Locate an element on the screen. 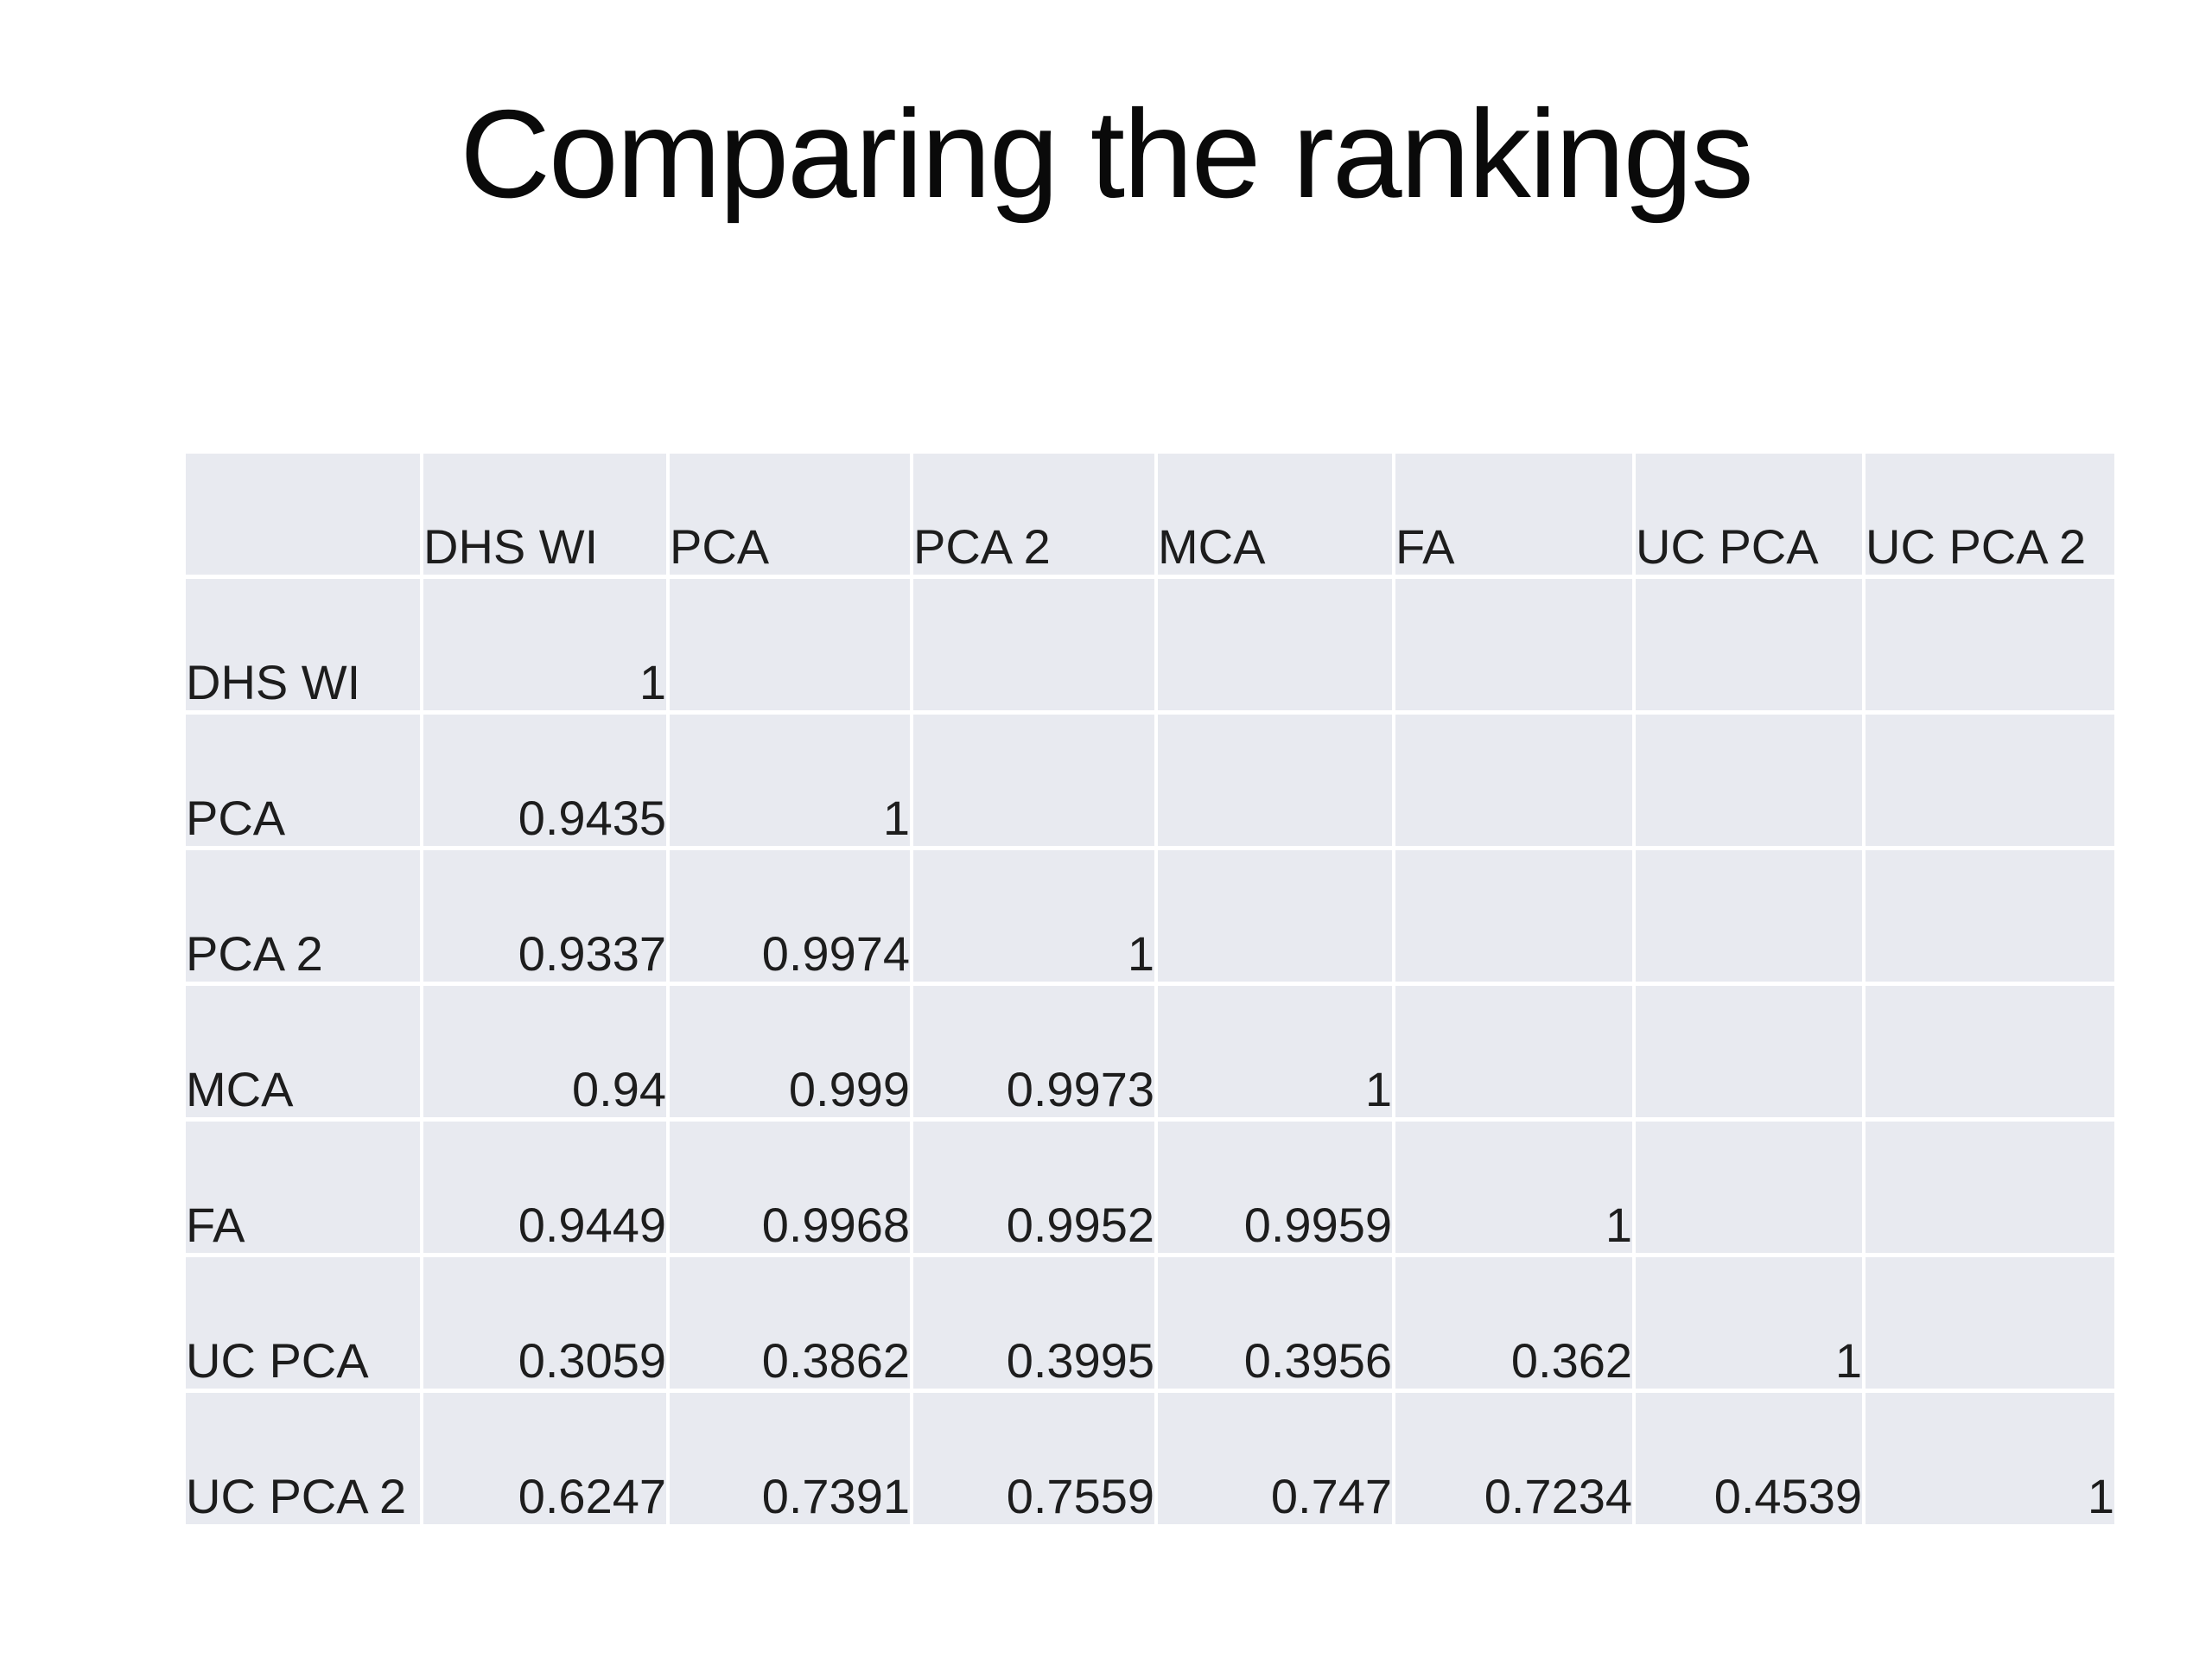 This screenshot has width=2212, height=1659. row-header-mca: MCA is located at coordinates (304, 1054).